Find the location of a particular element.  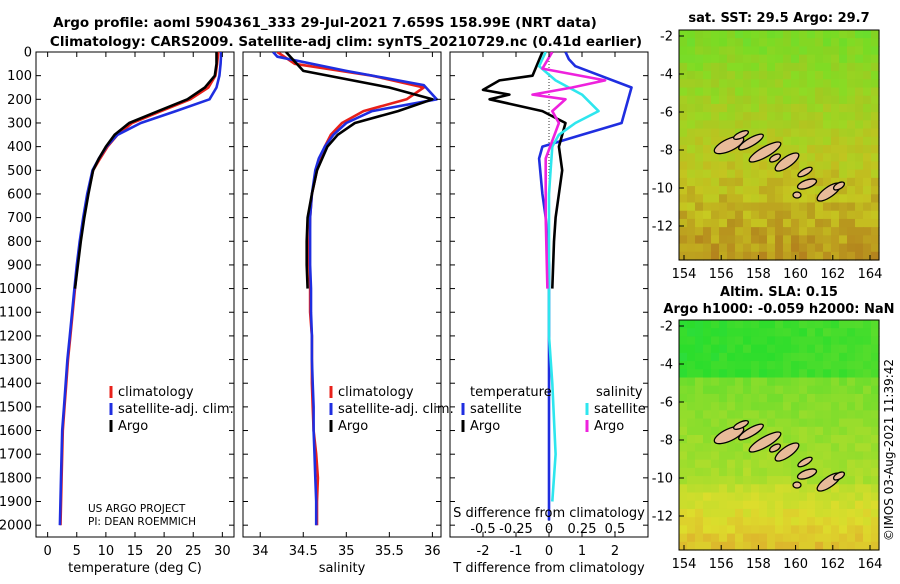

map-ytick-label: -2 is located at coordinates (666, 37).